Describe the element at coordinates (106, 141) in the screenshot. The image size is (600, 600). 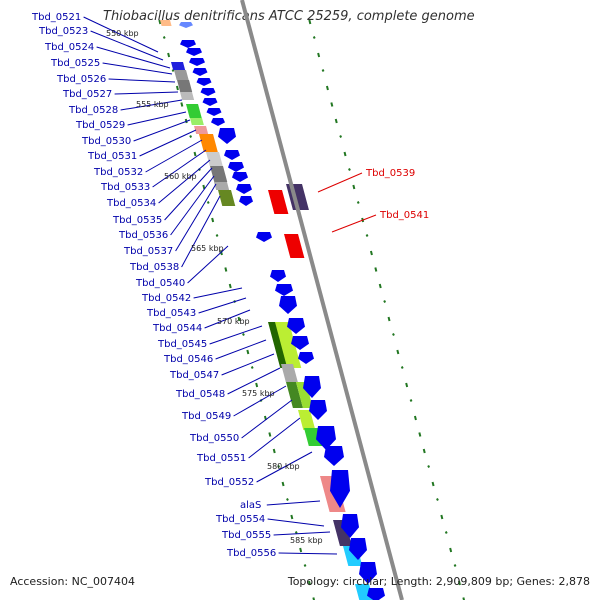
I see `gene-label-Tbd_0530: Tbd_0530` at that location.